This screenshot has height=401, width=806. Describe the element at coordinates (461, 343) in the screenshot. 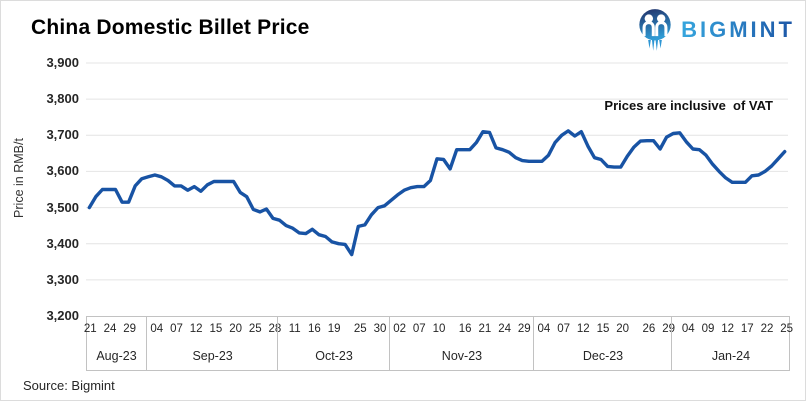

I see `x-axis-month-group: 02 07 10 16 21 24 29 Nov-23` at that location.